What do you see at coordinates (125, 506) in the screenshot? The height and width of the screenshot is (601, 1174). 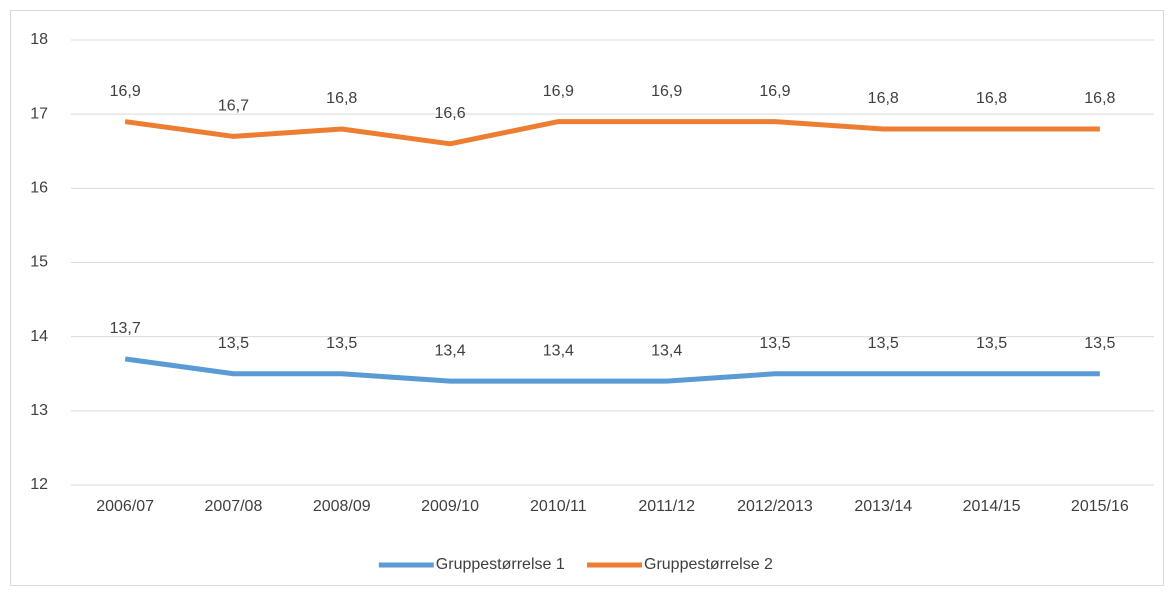 I see `x-tick-label: 2006/07` at bounding box center [125, 506].